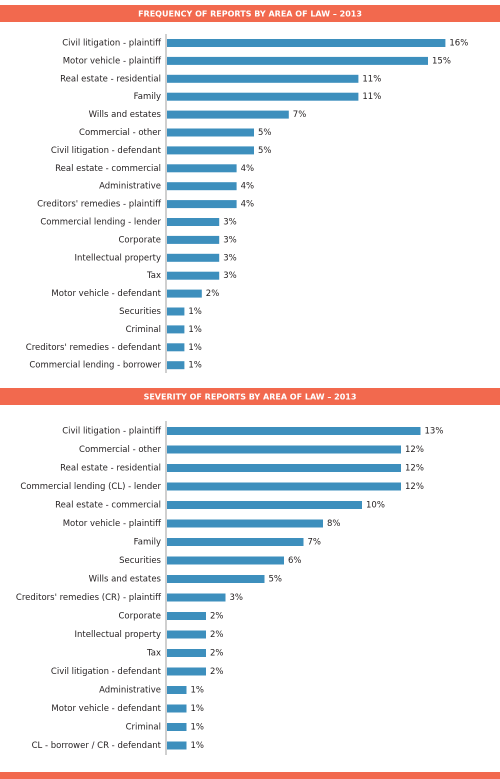 Image resolution: width=500 pixels, height=779 pixels. I want to click on category-label: Tax, so click(153, 276).